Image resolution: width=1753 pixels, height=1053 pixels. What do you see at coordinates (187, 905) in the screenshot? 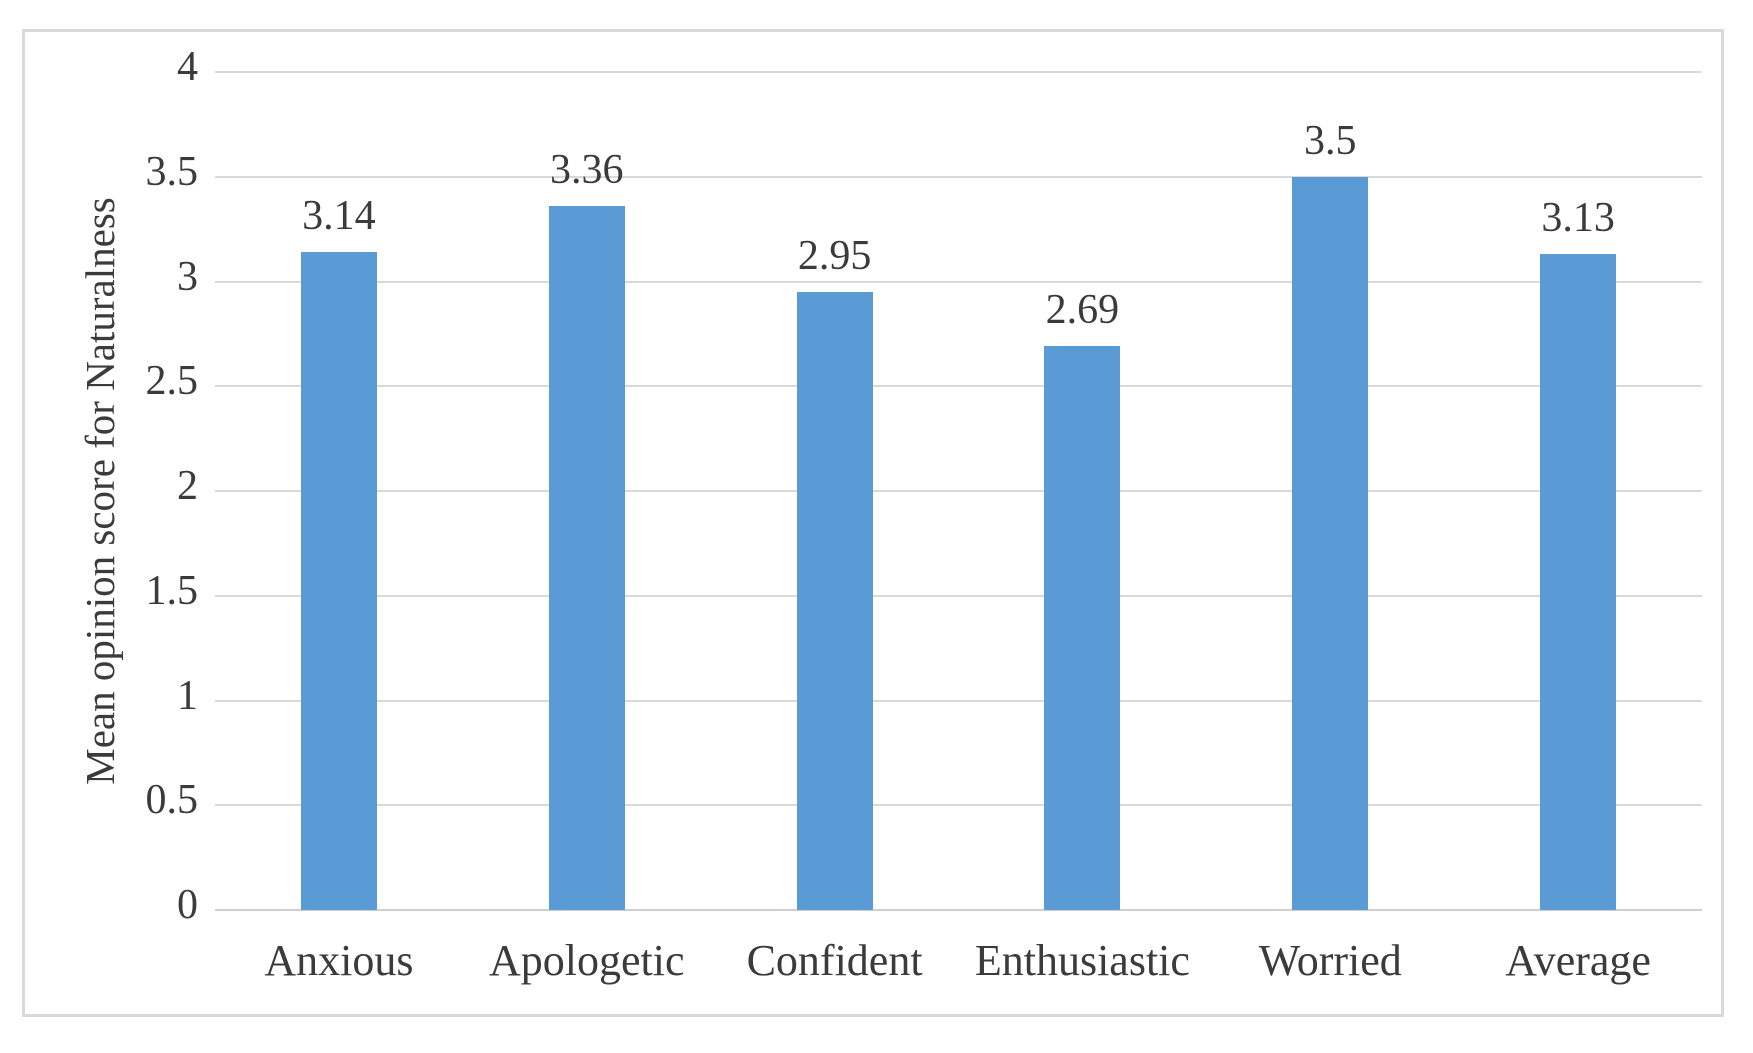
I see `y-tick-label: 0` at bounding box center [187, 905].